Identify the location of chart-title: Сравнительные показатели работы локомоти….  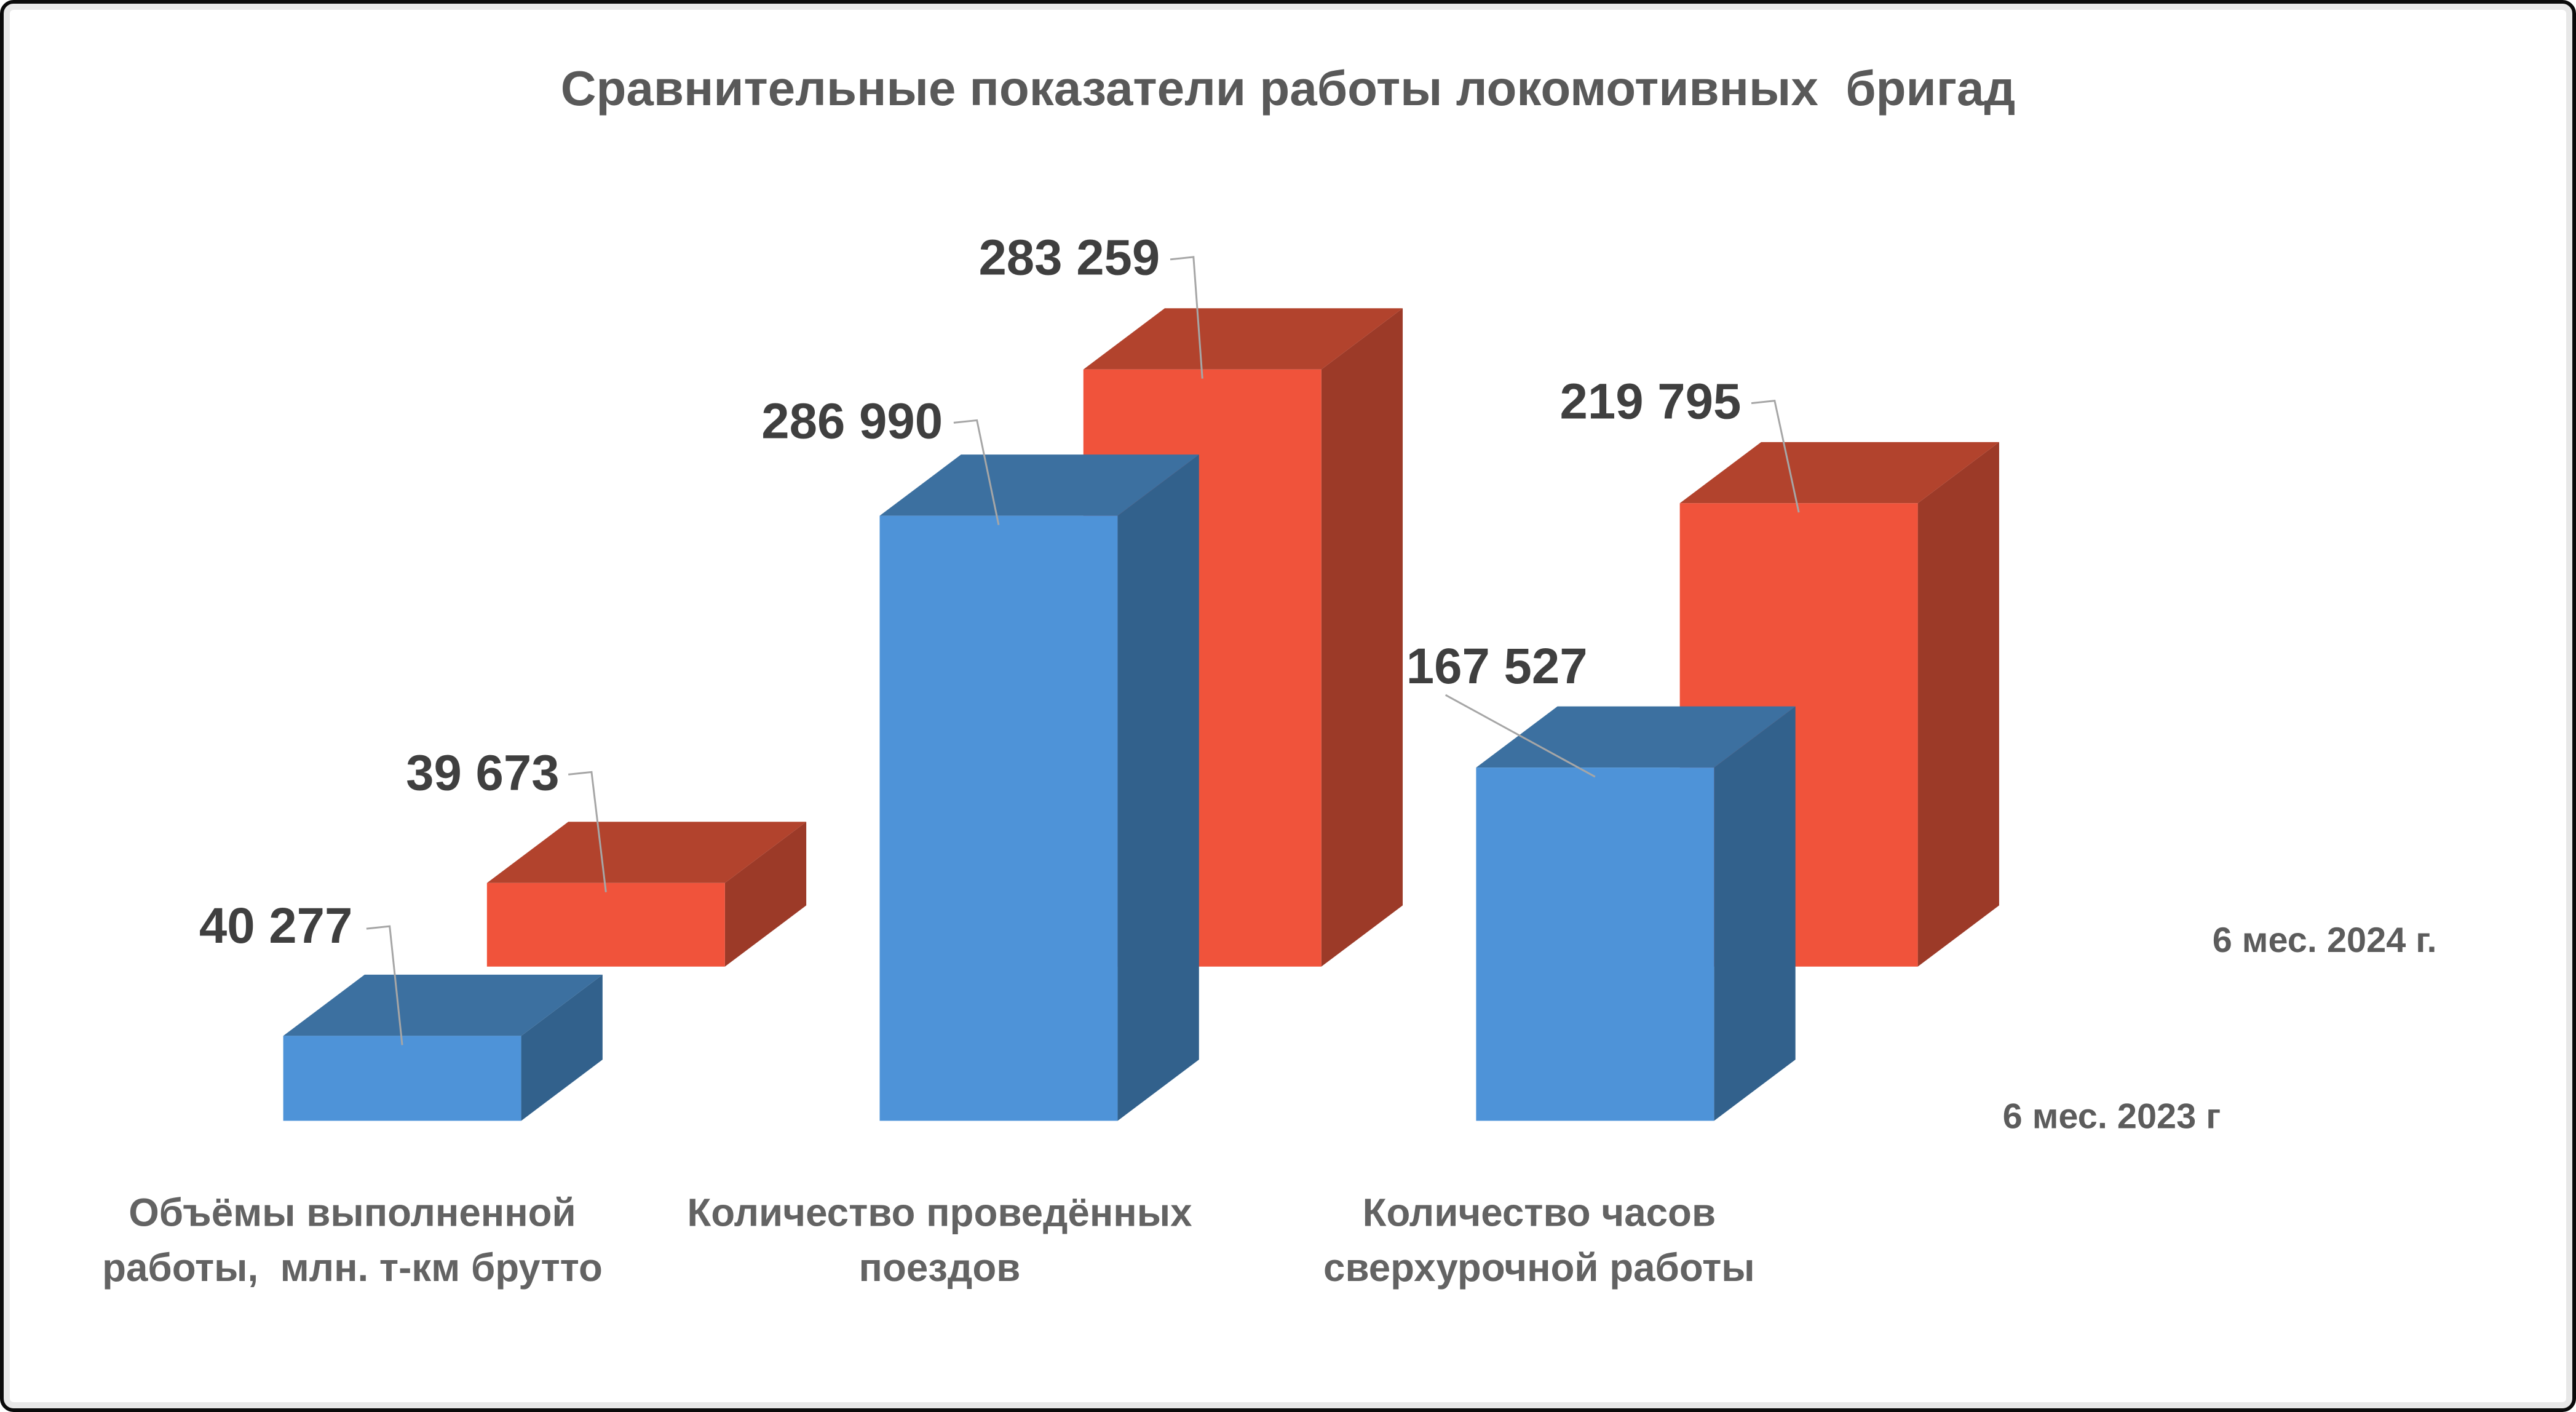
(1288, 88).